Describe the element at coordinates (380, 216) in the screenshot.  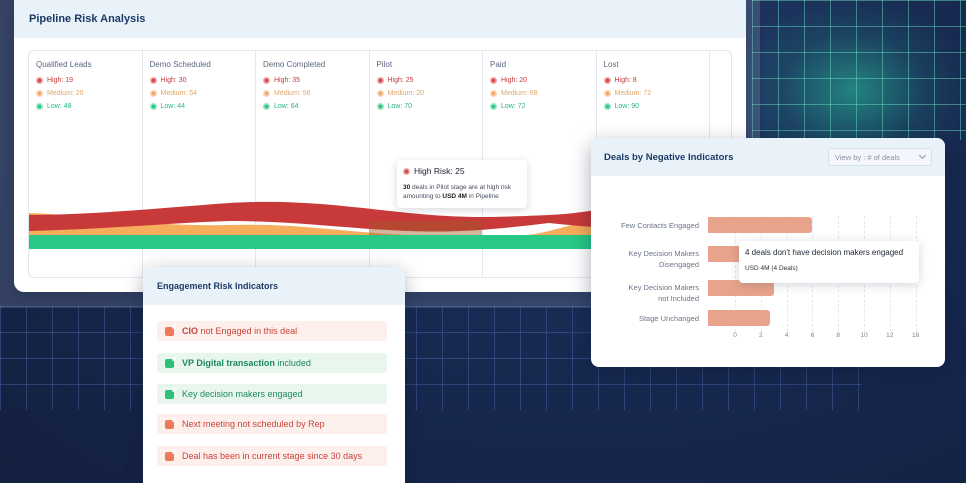
I see `high-risk-band` at that location.